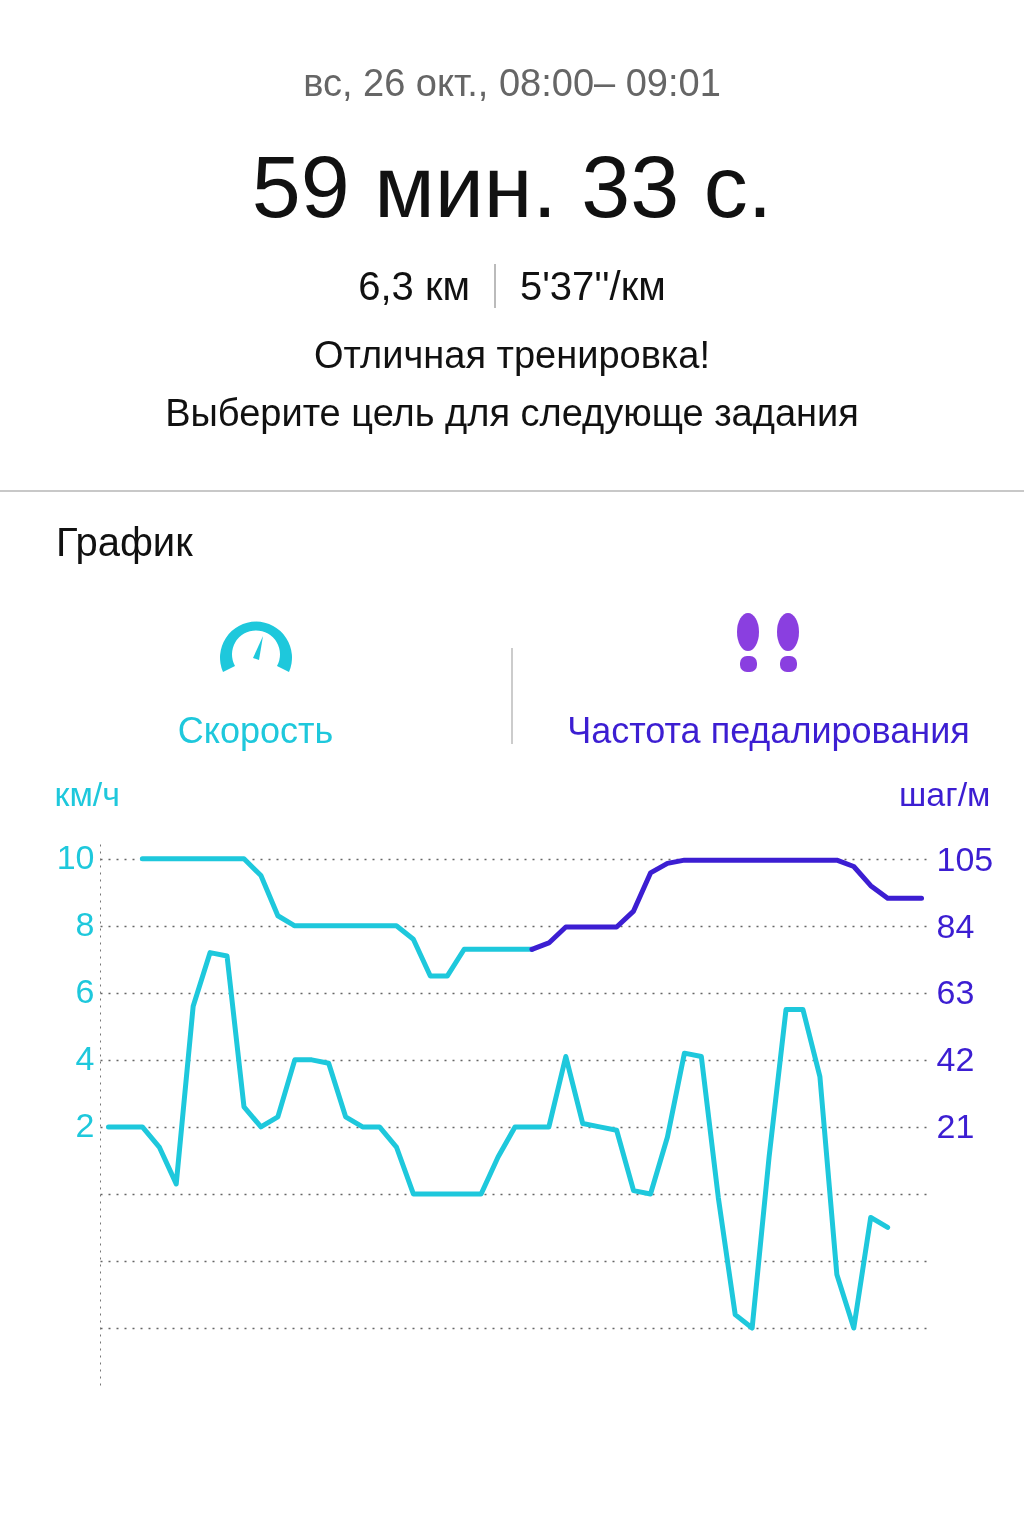  What do you see at coordinates (512, 414) in the screenshot?
I see `text: Выберите цель для следующе задания` at bounding box center [512, 414].